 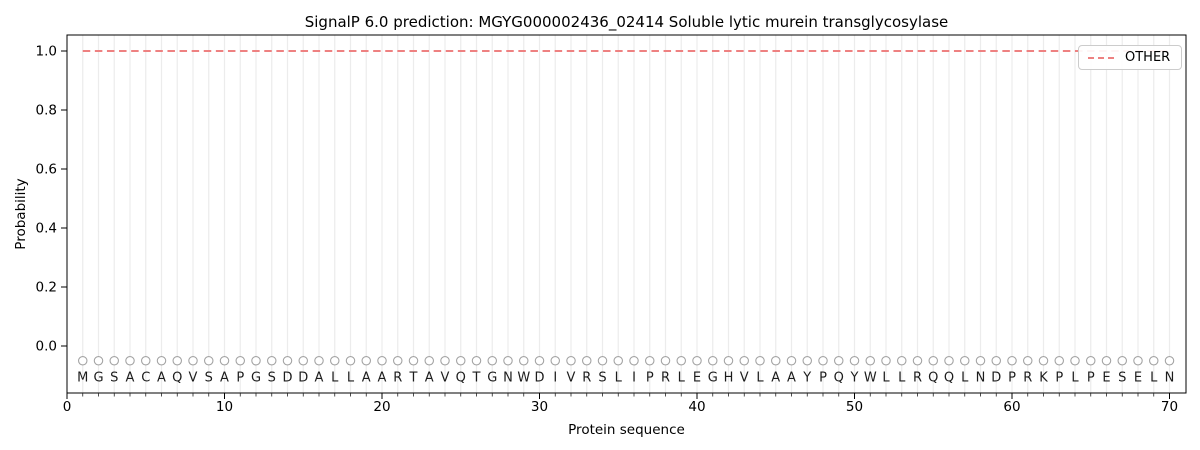 I want to click on residue-letter: M, so click(x=82, y=378).